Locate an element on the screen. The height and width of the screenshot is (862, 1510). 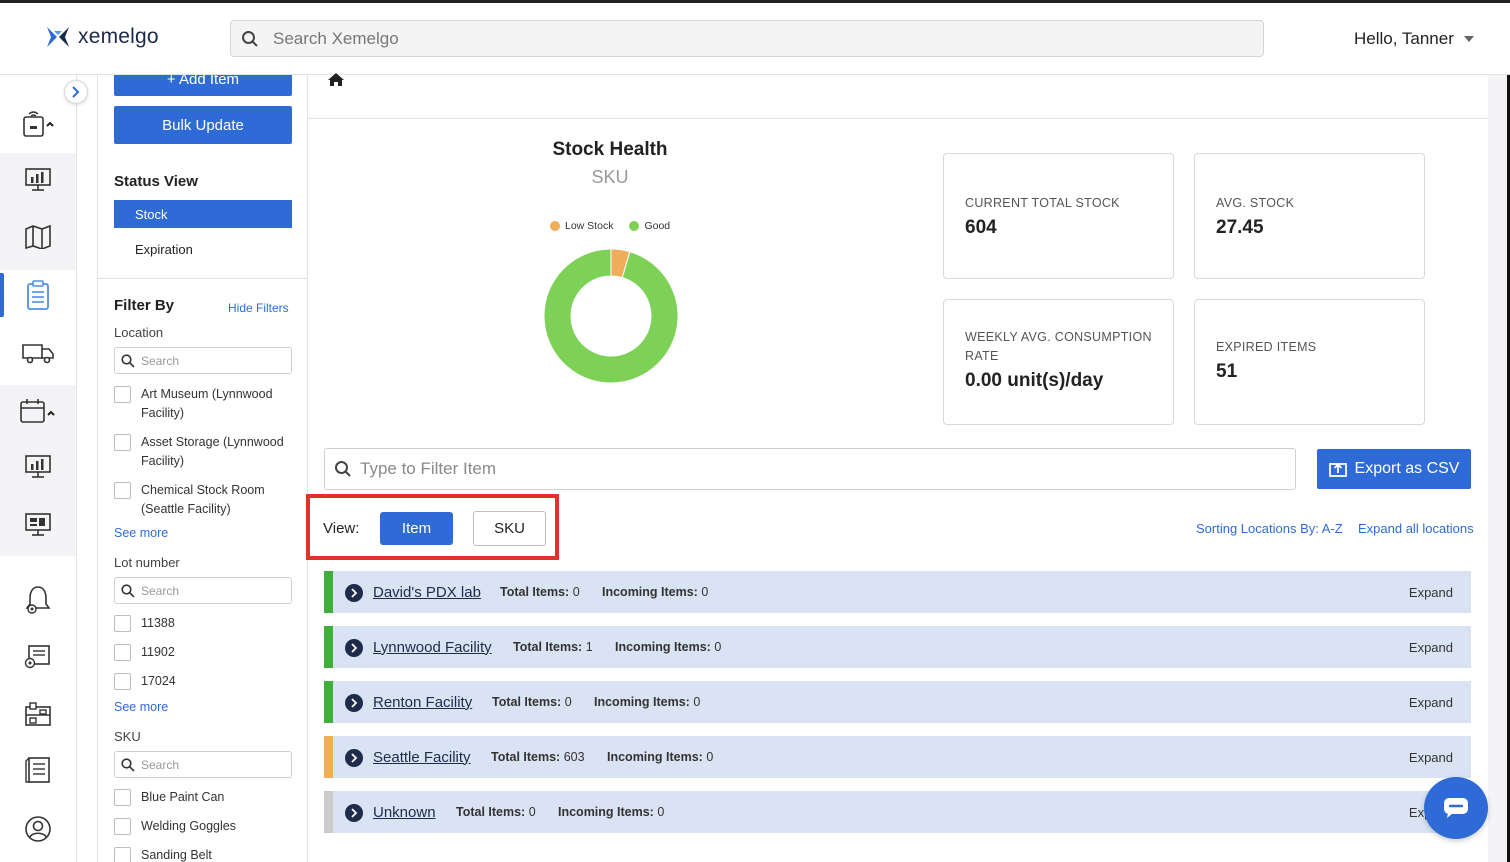
lot-option: 17024 is located at coordinates (204, 681).